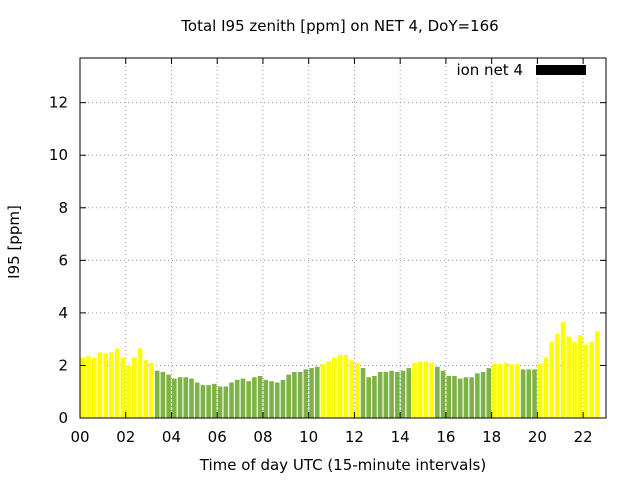 The height and width of the screenshot is (480, 640). What do you see at coordinates (400, 437) in the screenshot?
I see `x-tick-label: 14` at bounding box center [400, 437].